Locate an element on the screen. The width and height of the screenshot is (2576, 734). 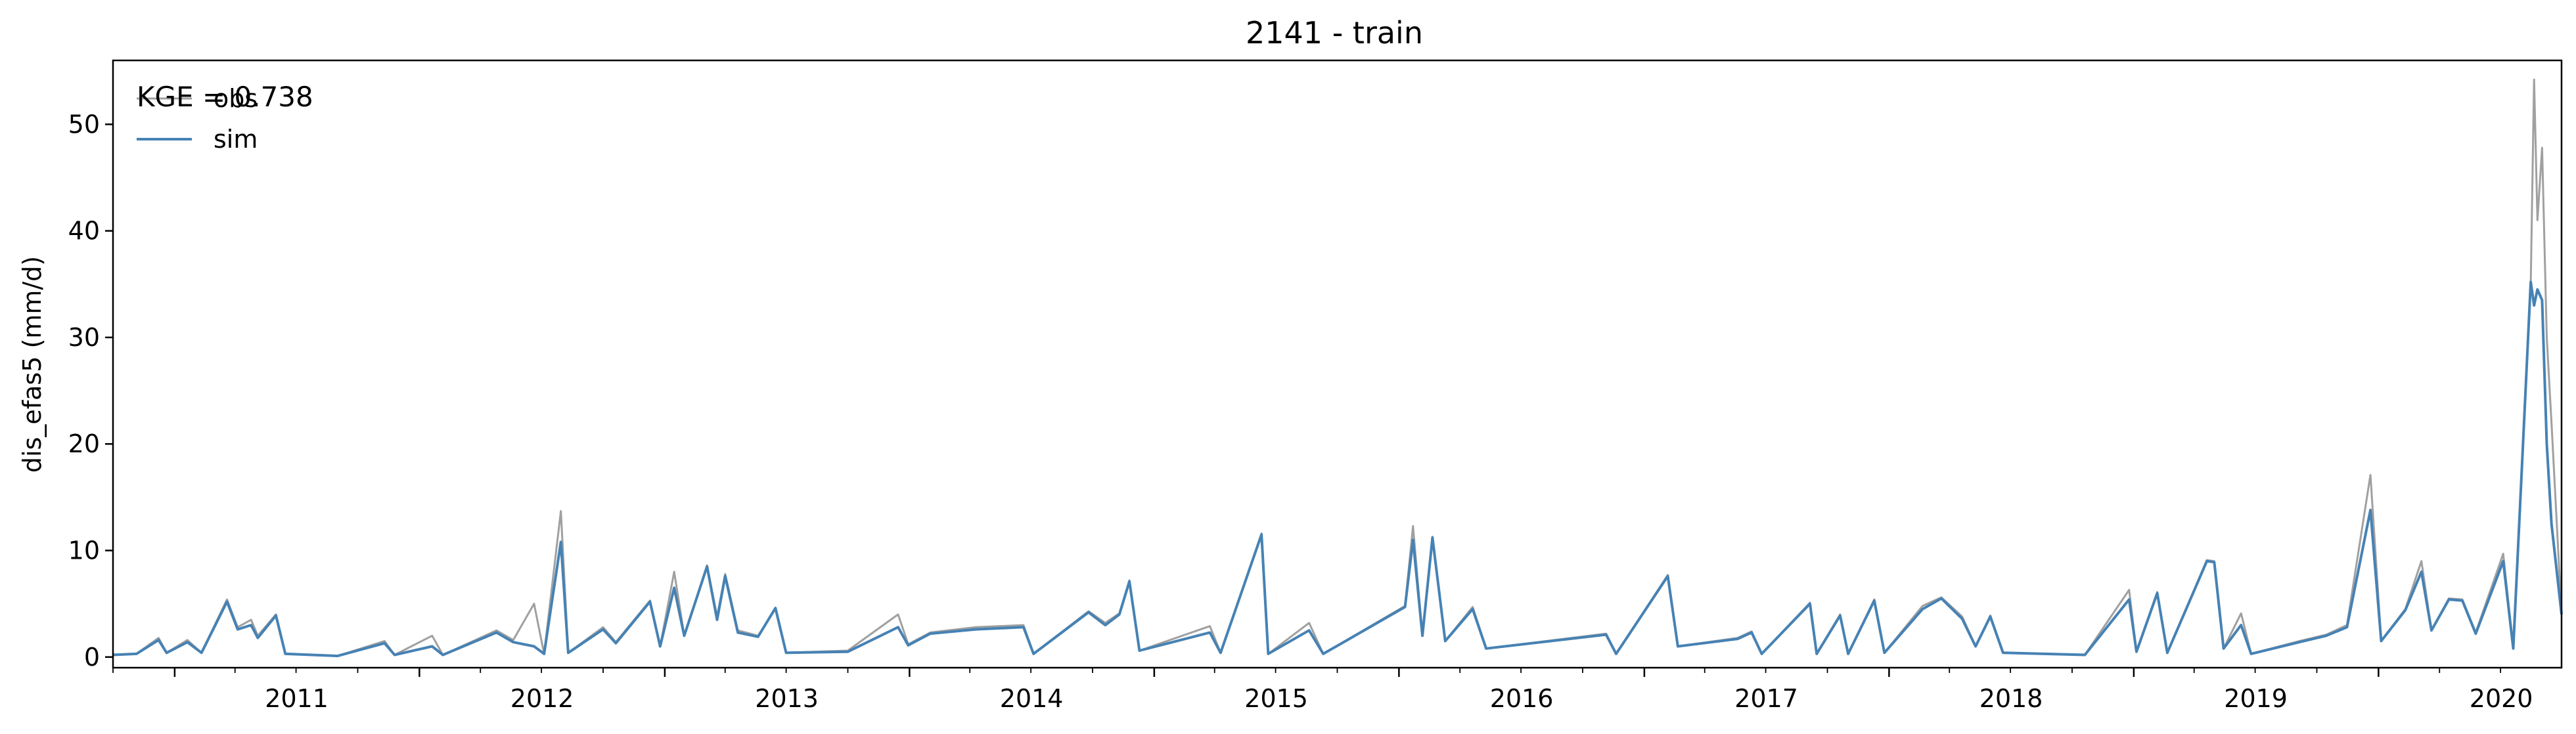
legend-label-obs: obs is located at coordinates (236, 98).